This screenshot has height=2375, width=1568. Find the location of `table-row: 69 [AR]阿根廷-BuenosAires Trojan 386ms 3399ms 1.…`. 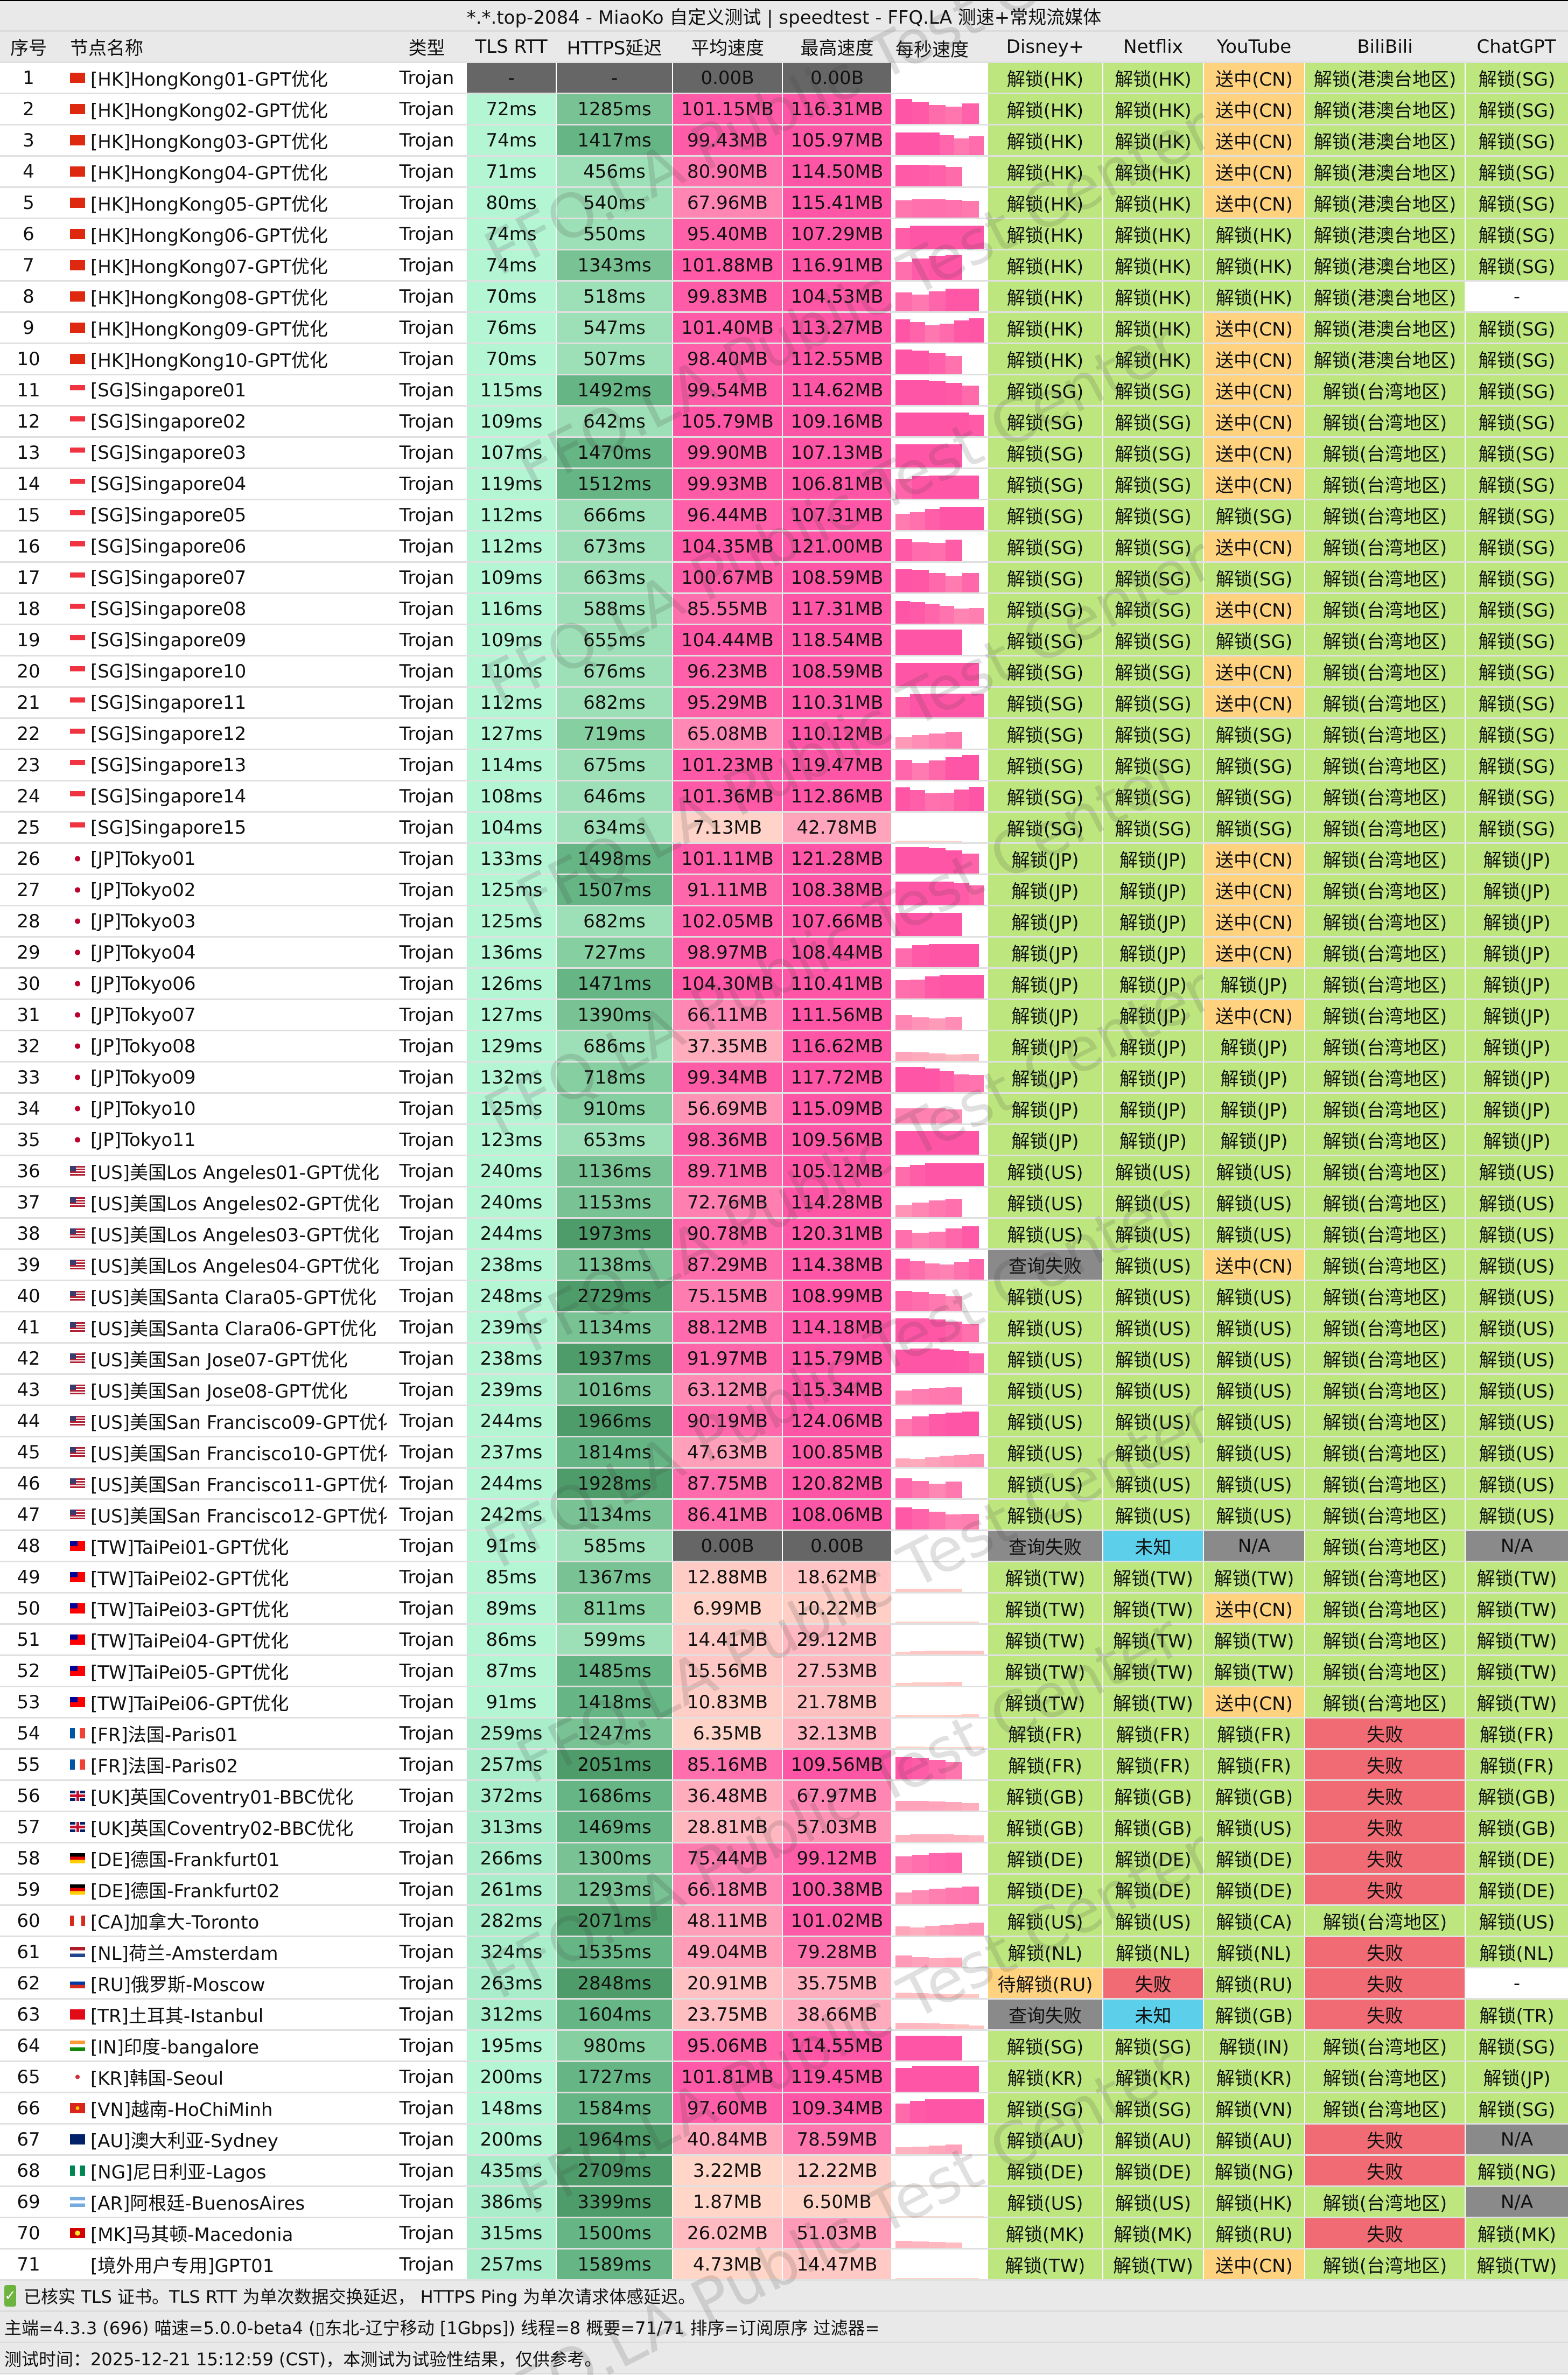

table-row: 69 [AR]阿根廷-BuenosAires Trojan 386ms 3399ms 1.… is located at coordinates (784, 2202).